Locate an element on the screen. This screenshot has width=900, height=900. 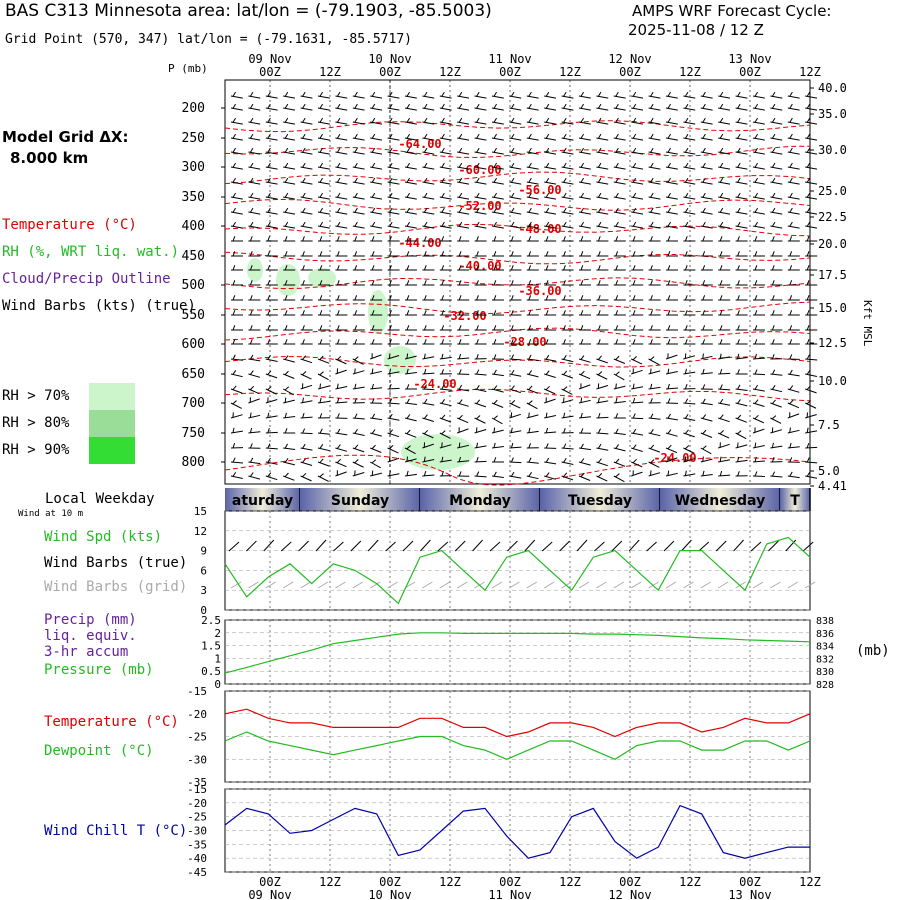
date-label-bottom: 10 Nov is located at coordinates (389, 894).